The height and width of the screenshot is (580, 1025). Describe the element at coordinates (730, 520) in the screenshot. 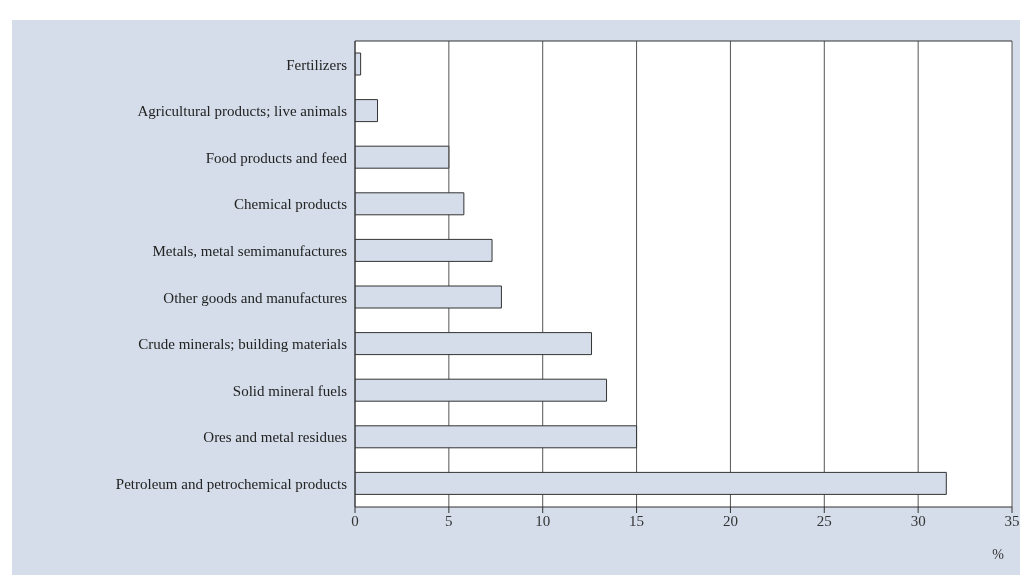

I see `x-tick-label: 20` at that location.